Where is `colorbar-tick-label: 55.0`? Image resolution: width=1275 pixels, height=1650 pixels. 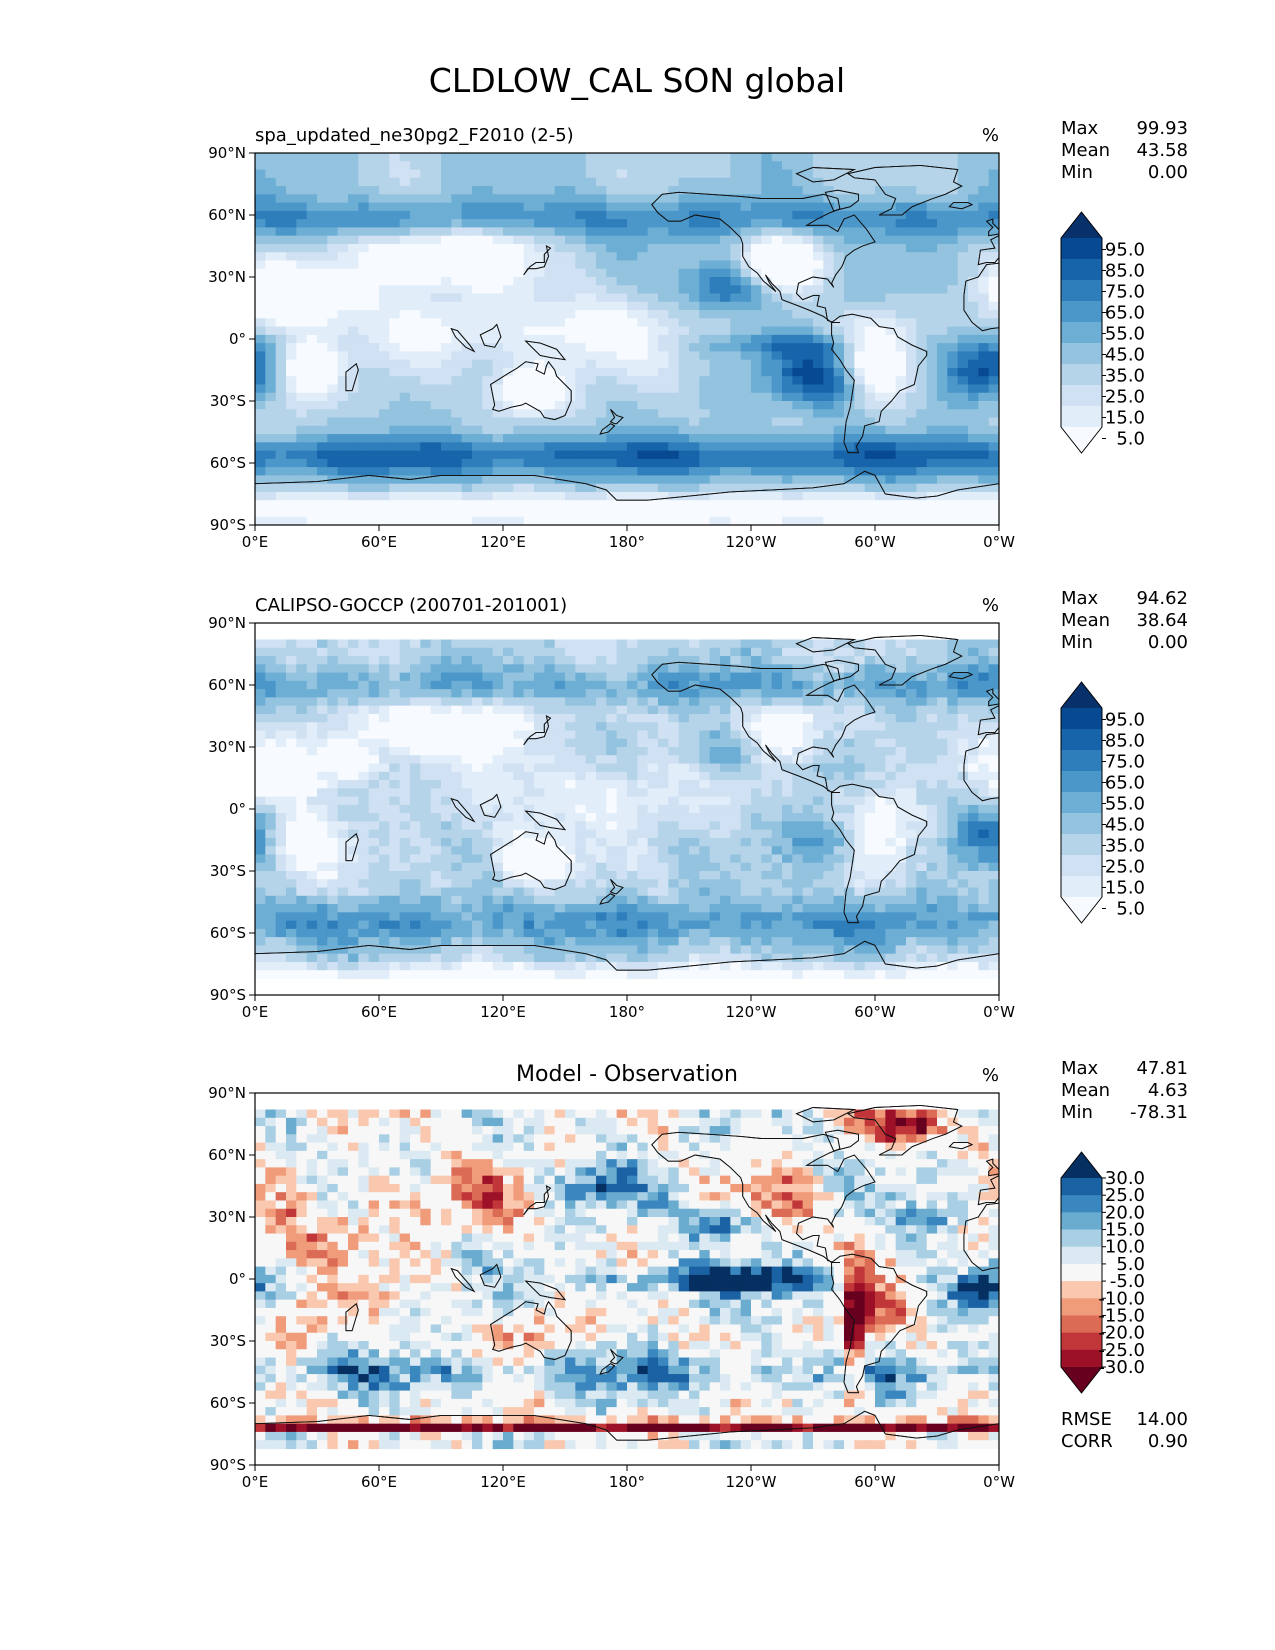 colorbar-tick-label: 55.0 is located at coordinates (1125, 334).